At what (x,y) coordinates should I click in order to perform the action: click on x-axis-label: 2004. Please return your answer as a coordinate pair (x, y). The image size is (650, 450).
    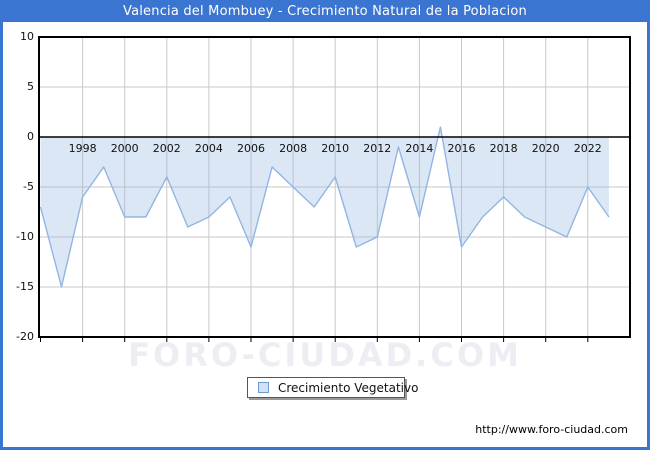
    Looking at the image, I should click on (208, 148).